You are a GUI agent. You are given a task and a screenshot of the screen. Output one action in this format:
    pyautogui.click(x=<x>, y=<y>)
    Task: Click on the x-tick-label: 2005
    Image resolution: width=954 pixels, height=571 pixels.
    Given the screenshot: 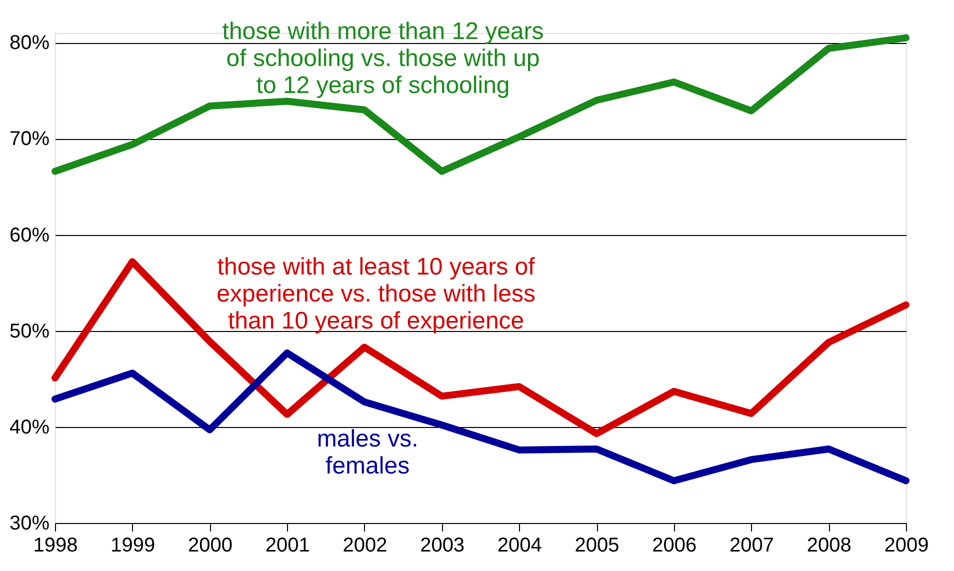 What is the action you would take?
    pyautogui.click(x=597, y=545)
    